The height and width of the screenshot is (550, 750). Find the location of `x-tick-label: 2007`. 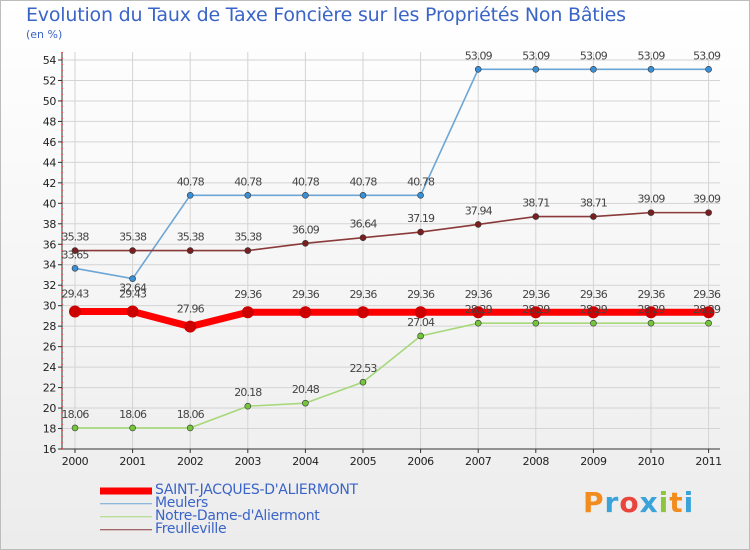

x-tick-label: 2007 is located at coordinates (478, 461).